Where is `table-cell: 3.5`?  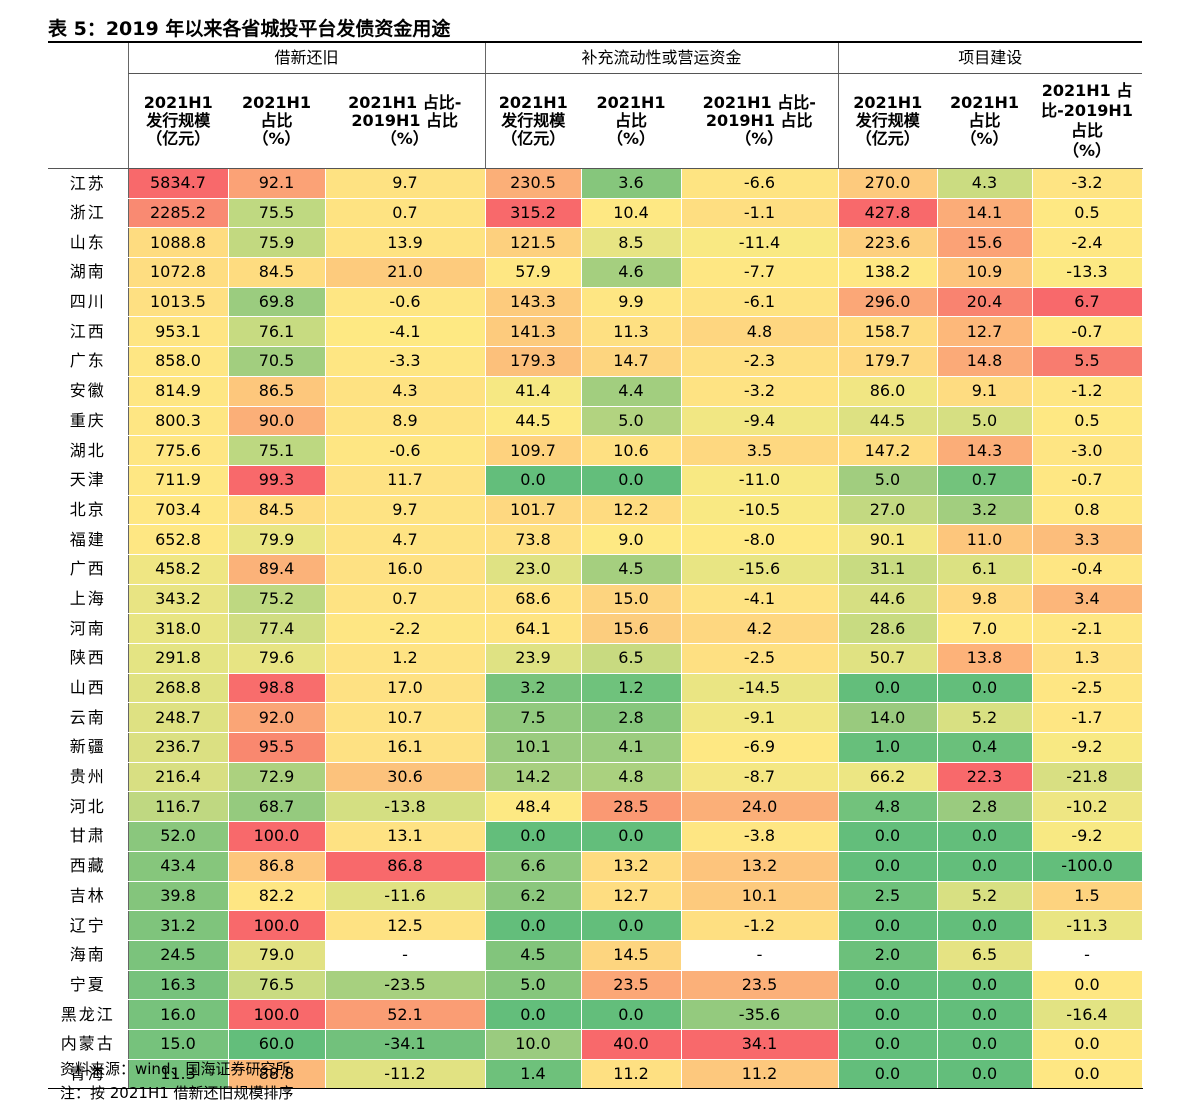 table-cell: 3.5 is located at coordinates (759, 450).